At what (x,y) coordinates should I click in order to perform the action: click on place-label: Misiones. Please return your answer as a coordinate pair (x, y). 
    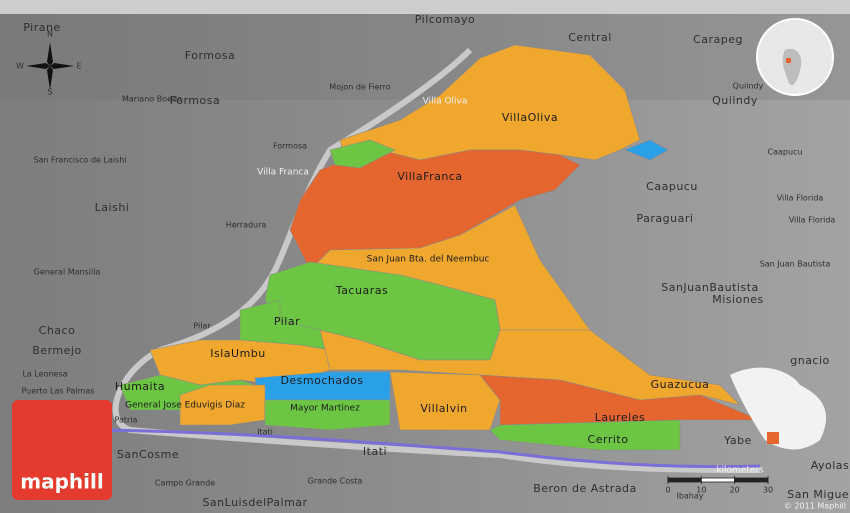
    Looking at the image, I should click on (738, 299).